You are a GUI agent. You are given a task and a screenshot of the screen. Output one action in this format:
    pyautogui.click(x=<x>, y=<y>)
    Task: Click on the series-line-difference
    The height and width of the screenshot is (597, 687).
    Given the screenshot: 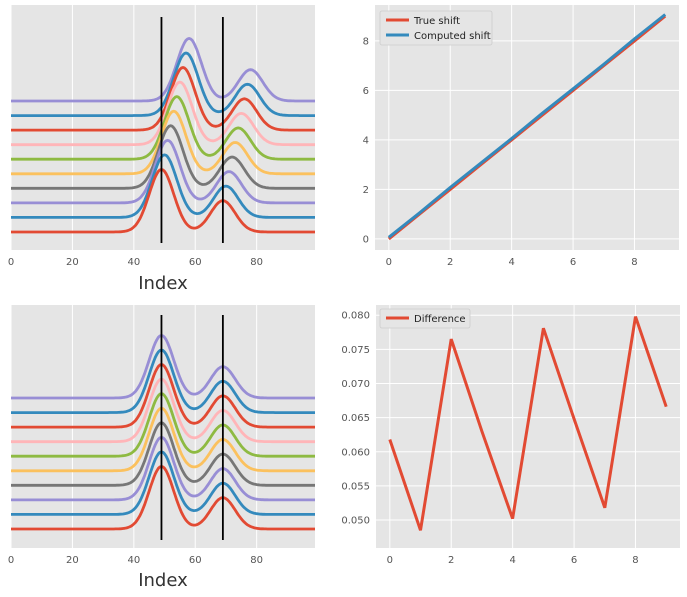 What is the action you would take?
    pyautogui.click(x=528, y=423)
    